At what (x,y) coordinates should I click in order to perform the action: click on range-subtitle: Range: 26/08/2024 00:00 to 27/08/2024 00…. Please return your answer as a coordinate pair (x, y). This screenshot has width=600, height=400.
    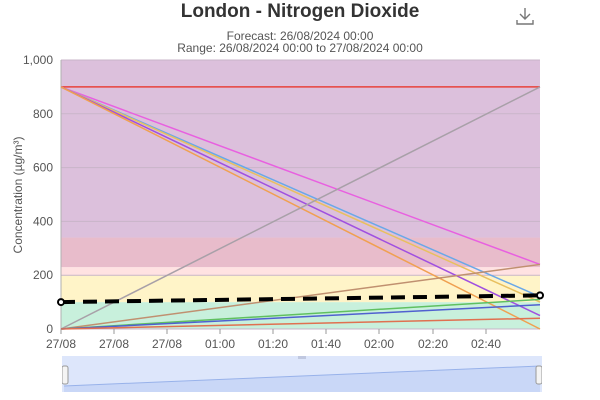
    Looking at the image, I should click on (300, 48).